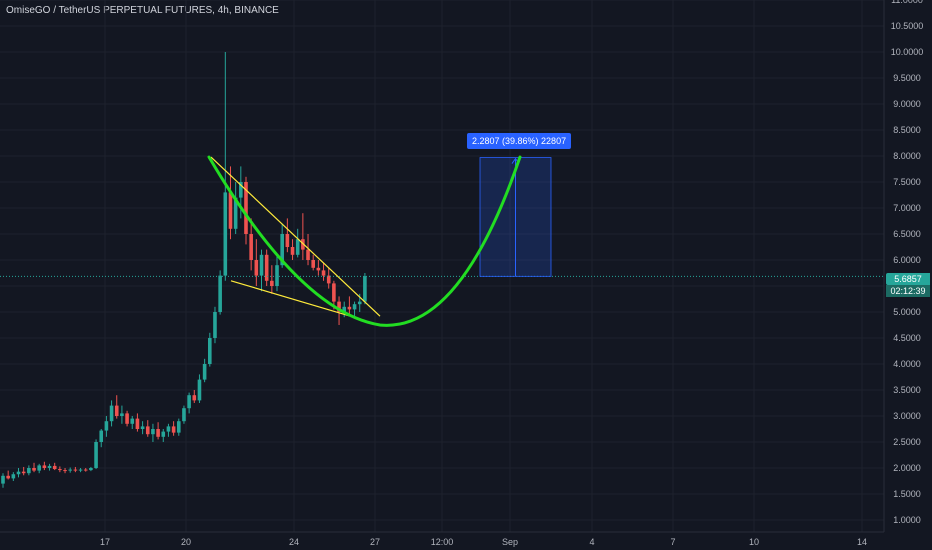 Image resolution: width=932 pixels, height=550 pixels. Describe the element at coordinates (907, 312) in the screenshot. I see `price-tick-label: 5.0000` at that location.